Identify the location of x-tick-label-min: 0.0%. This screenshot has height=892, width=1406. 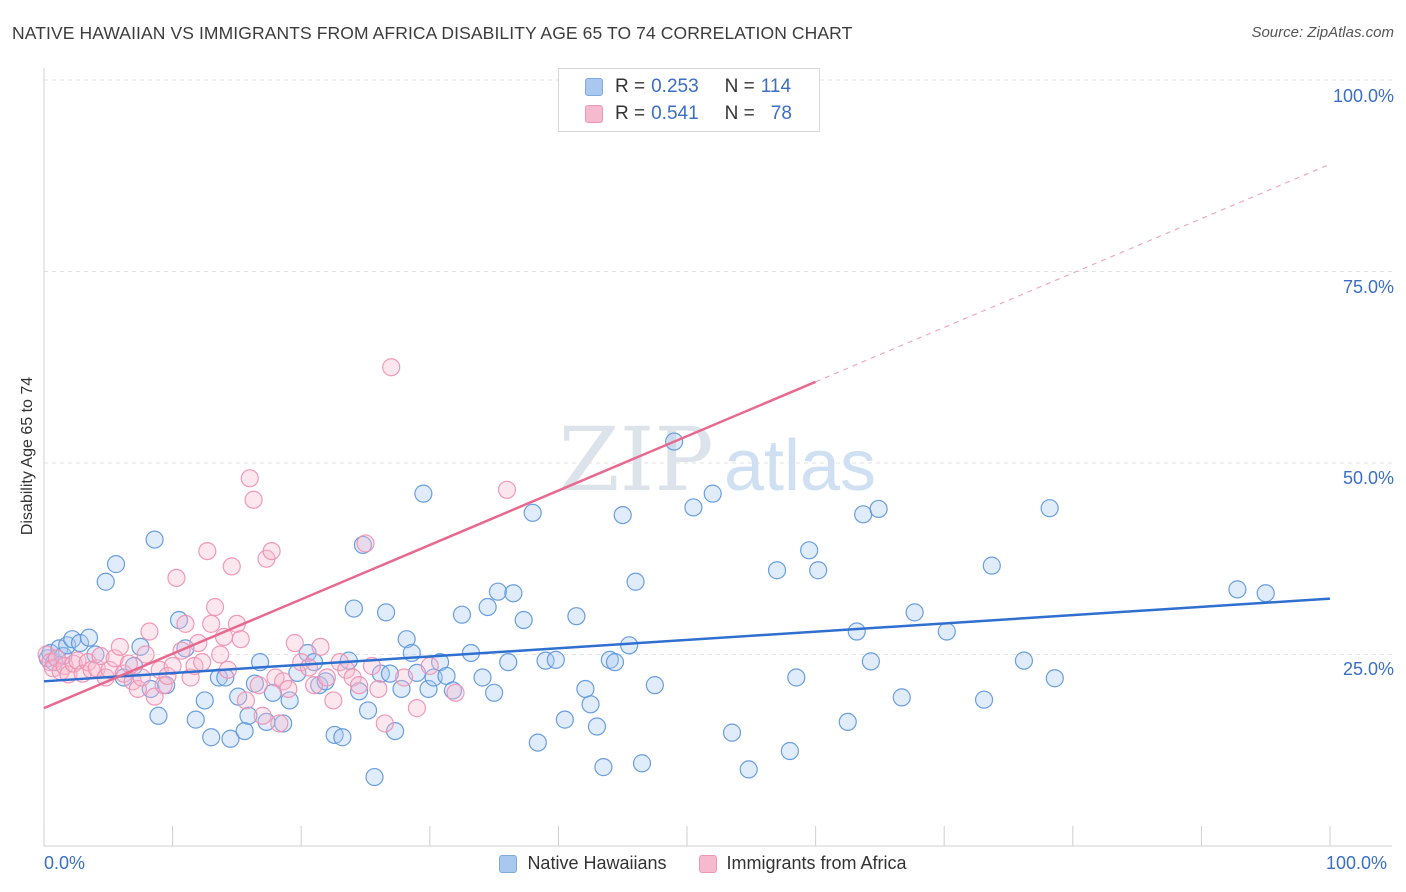
(65, 863).